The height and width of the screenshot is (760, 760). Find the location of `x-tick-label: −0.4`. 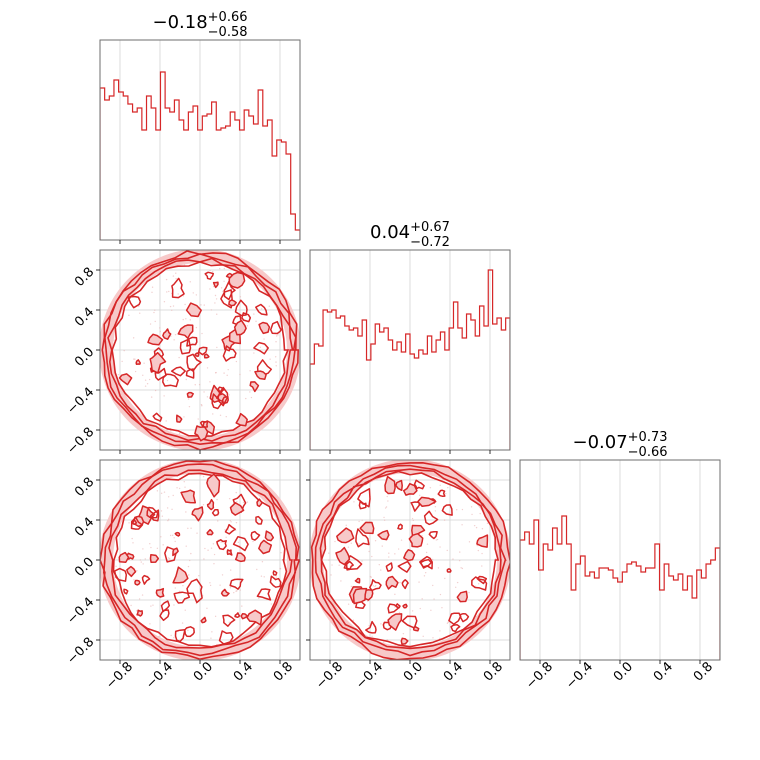

x-tick-label: −0.4 is located at coordinates (579, 675).